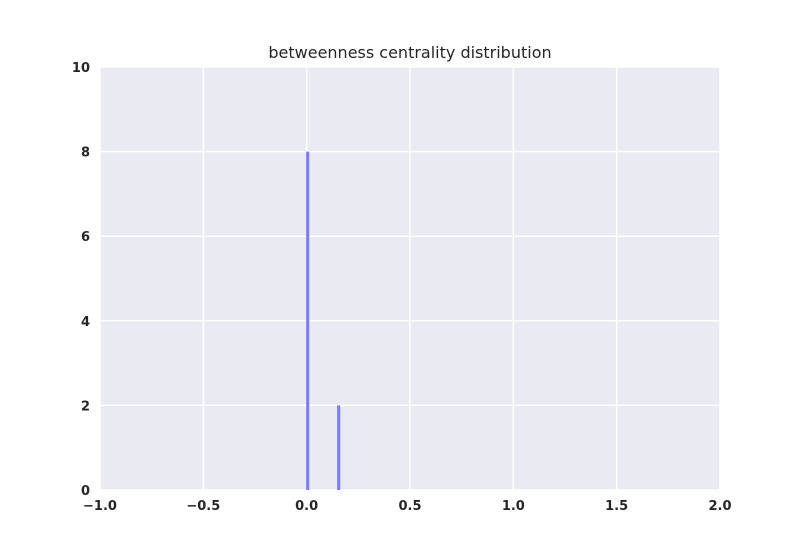  I want to click on y-tick-label: 6, so click(85, 237).